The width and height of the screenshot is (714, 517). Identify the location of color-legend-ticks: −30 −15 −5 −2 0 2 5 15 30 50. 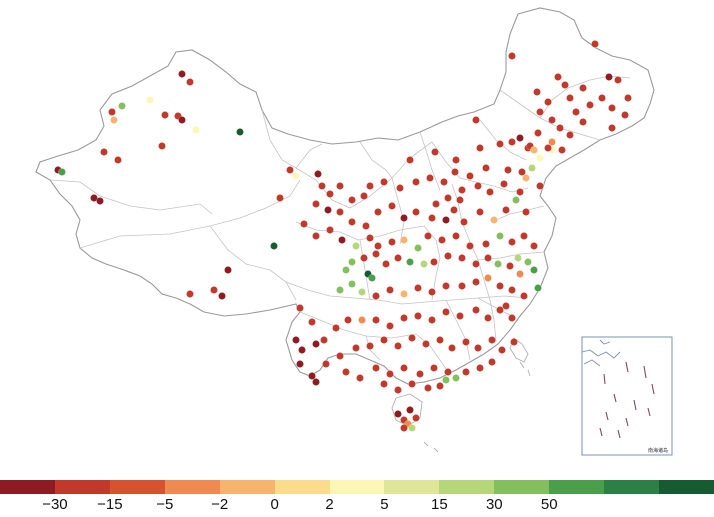
(357, 506).